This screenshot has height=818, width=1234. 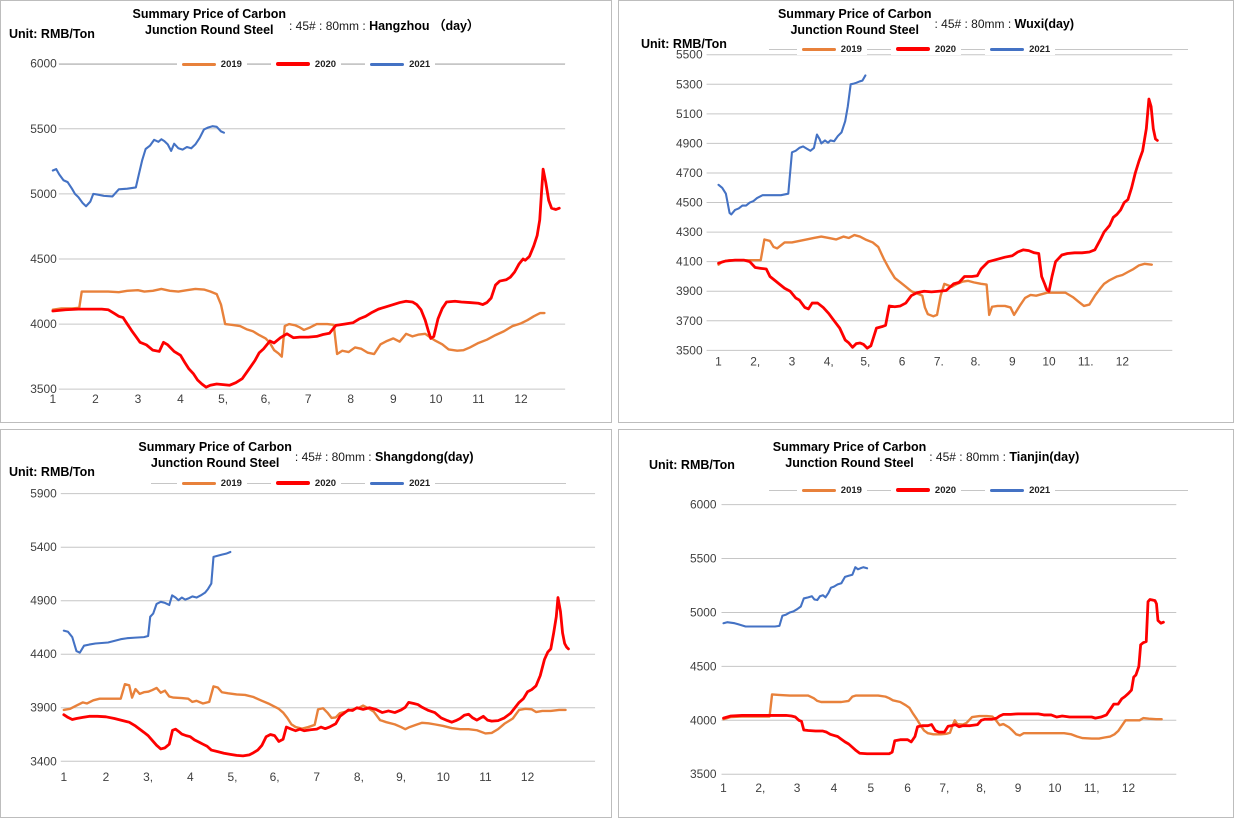 What do you see at coordinates (689, 232) in the screenshot?
I see `y-tick-label: 4300` at bounding box center [689, 232].